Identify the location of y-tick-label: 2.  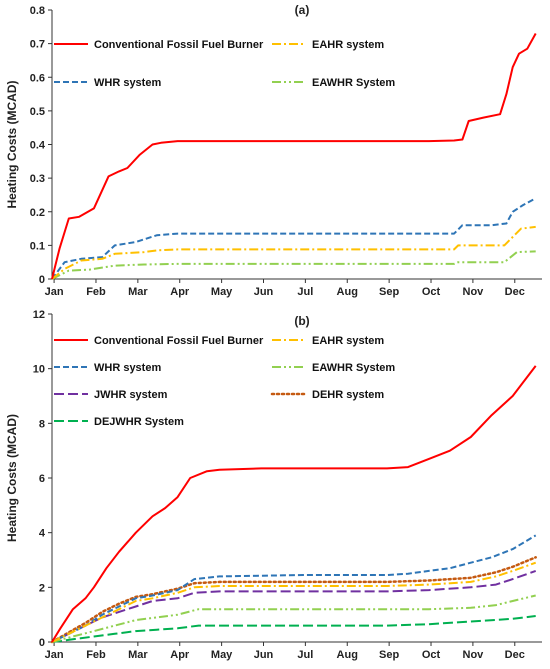
(42, 588).